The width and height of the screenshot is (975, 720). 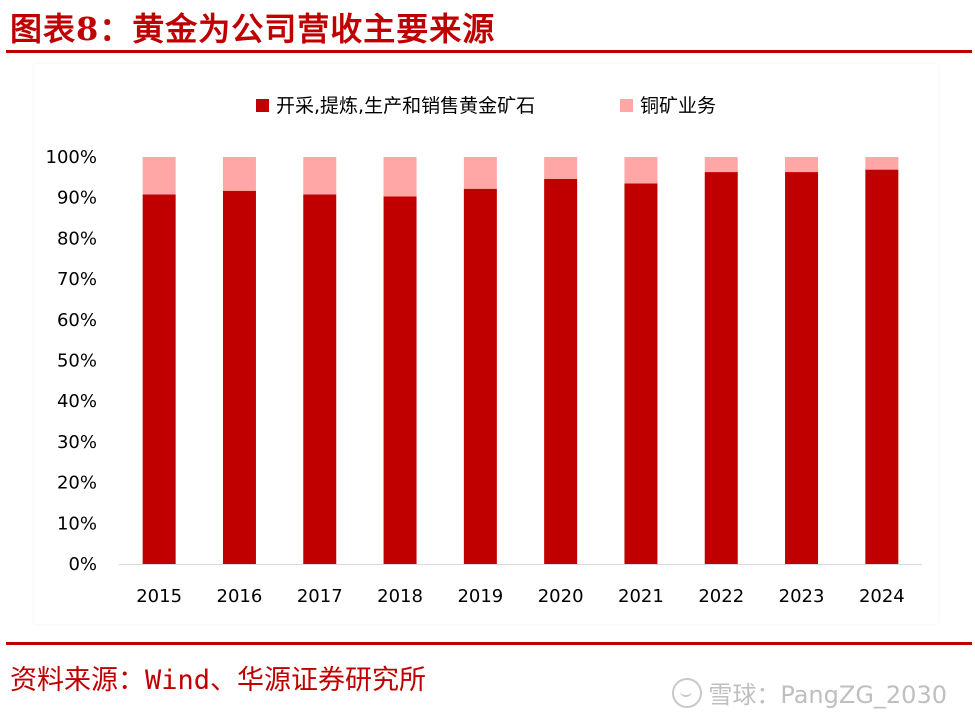 I want to click on legend-label: 铜矿业务, so click(x=678, y=106).